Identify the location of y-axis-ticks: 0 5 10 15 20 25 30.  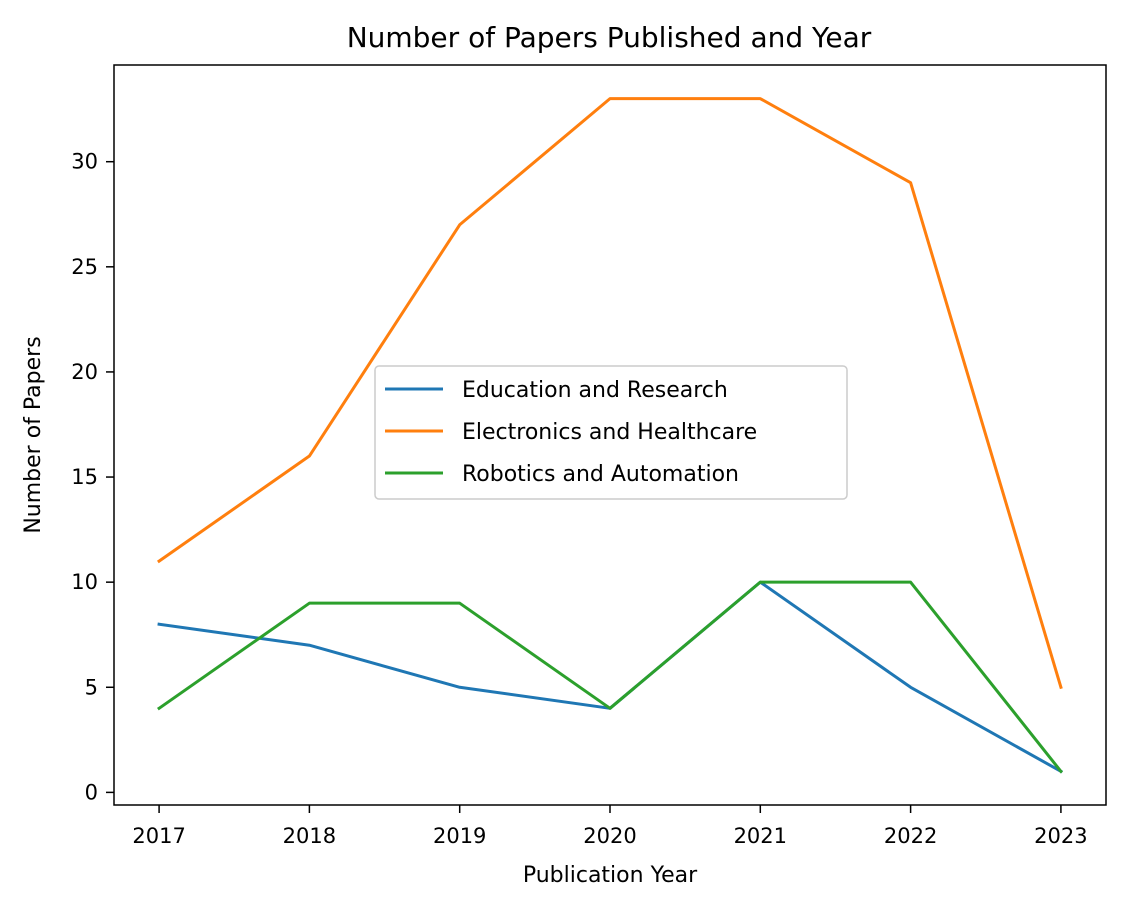
(92, 477).